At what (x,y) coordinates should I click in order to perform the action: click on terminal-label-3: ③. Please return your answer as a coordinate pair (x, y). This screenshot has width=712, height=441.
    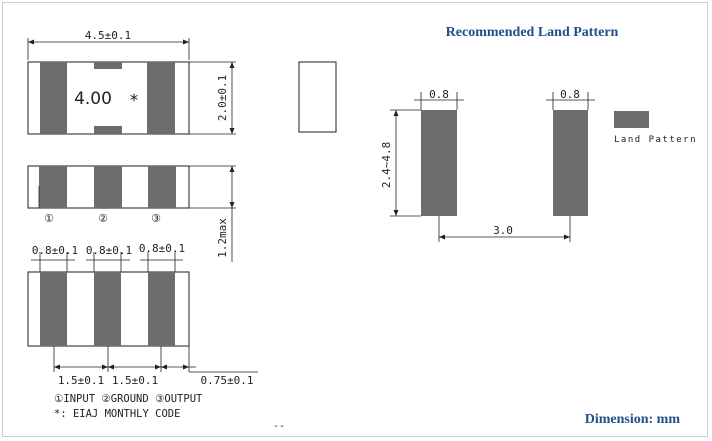
    Looking at the image, I should click on (156, 218).